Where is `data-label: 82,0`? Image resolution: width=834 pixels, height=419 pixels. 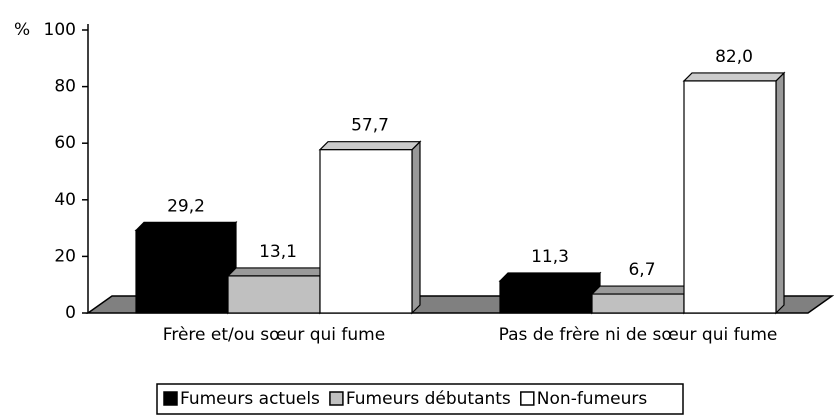
data-label: 82,0 is located at coordinates (734, 57).